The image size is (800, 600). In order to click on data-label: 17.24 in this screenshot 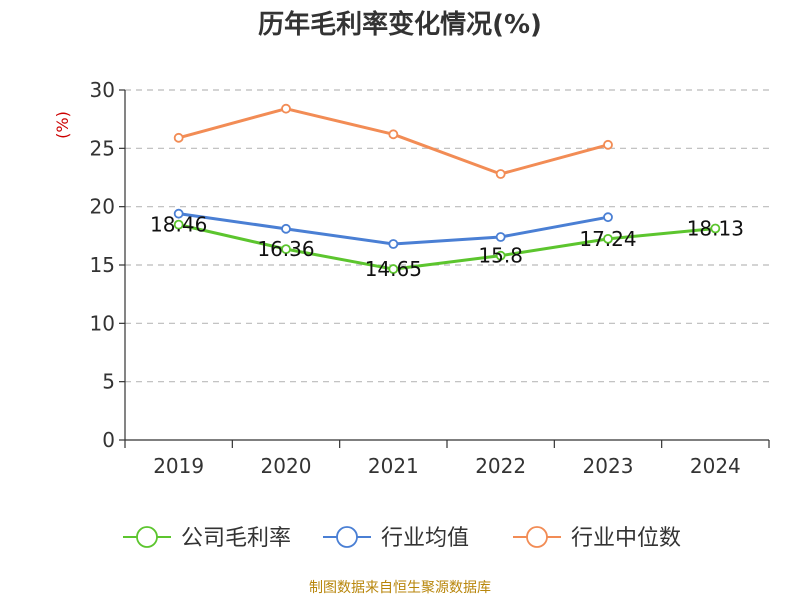, I will do `click(607, 239)`.